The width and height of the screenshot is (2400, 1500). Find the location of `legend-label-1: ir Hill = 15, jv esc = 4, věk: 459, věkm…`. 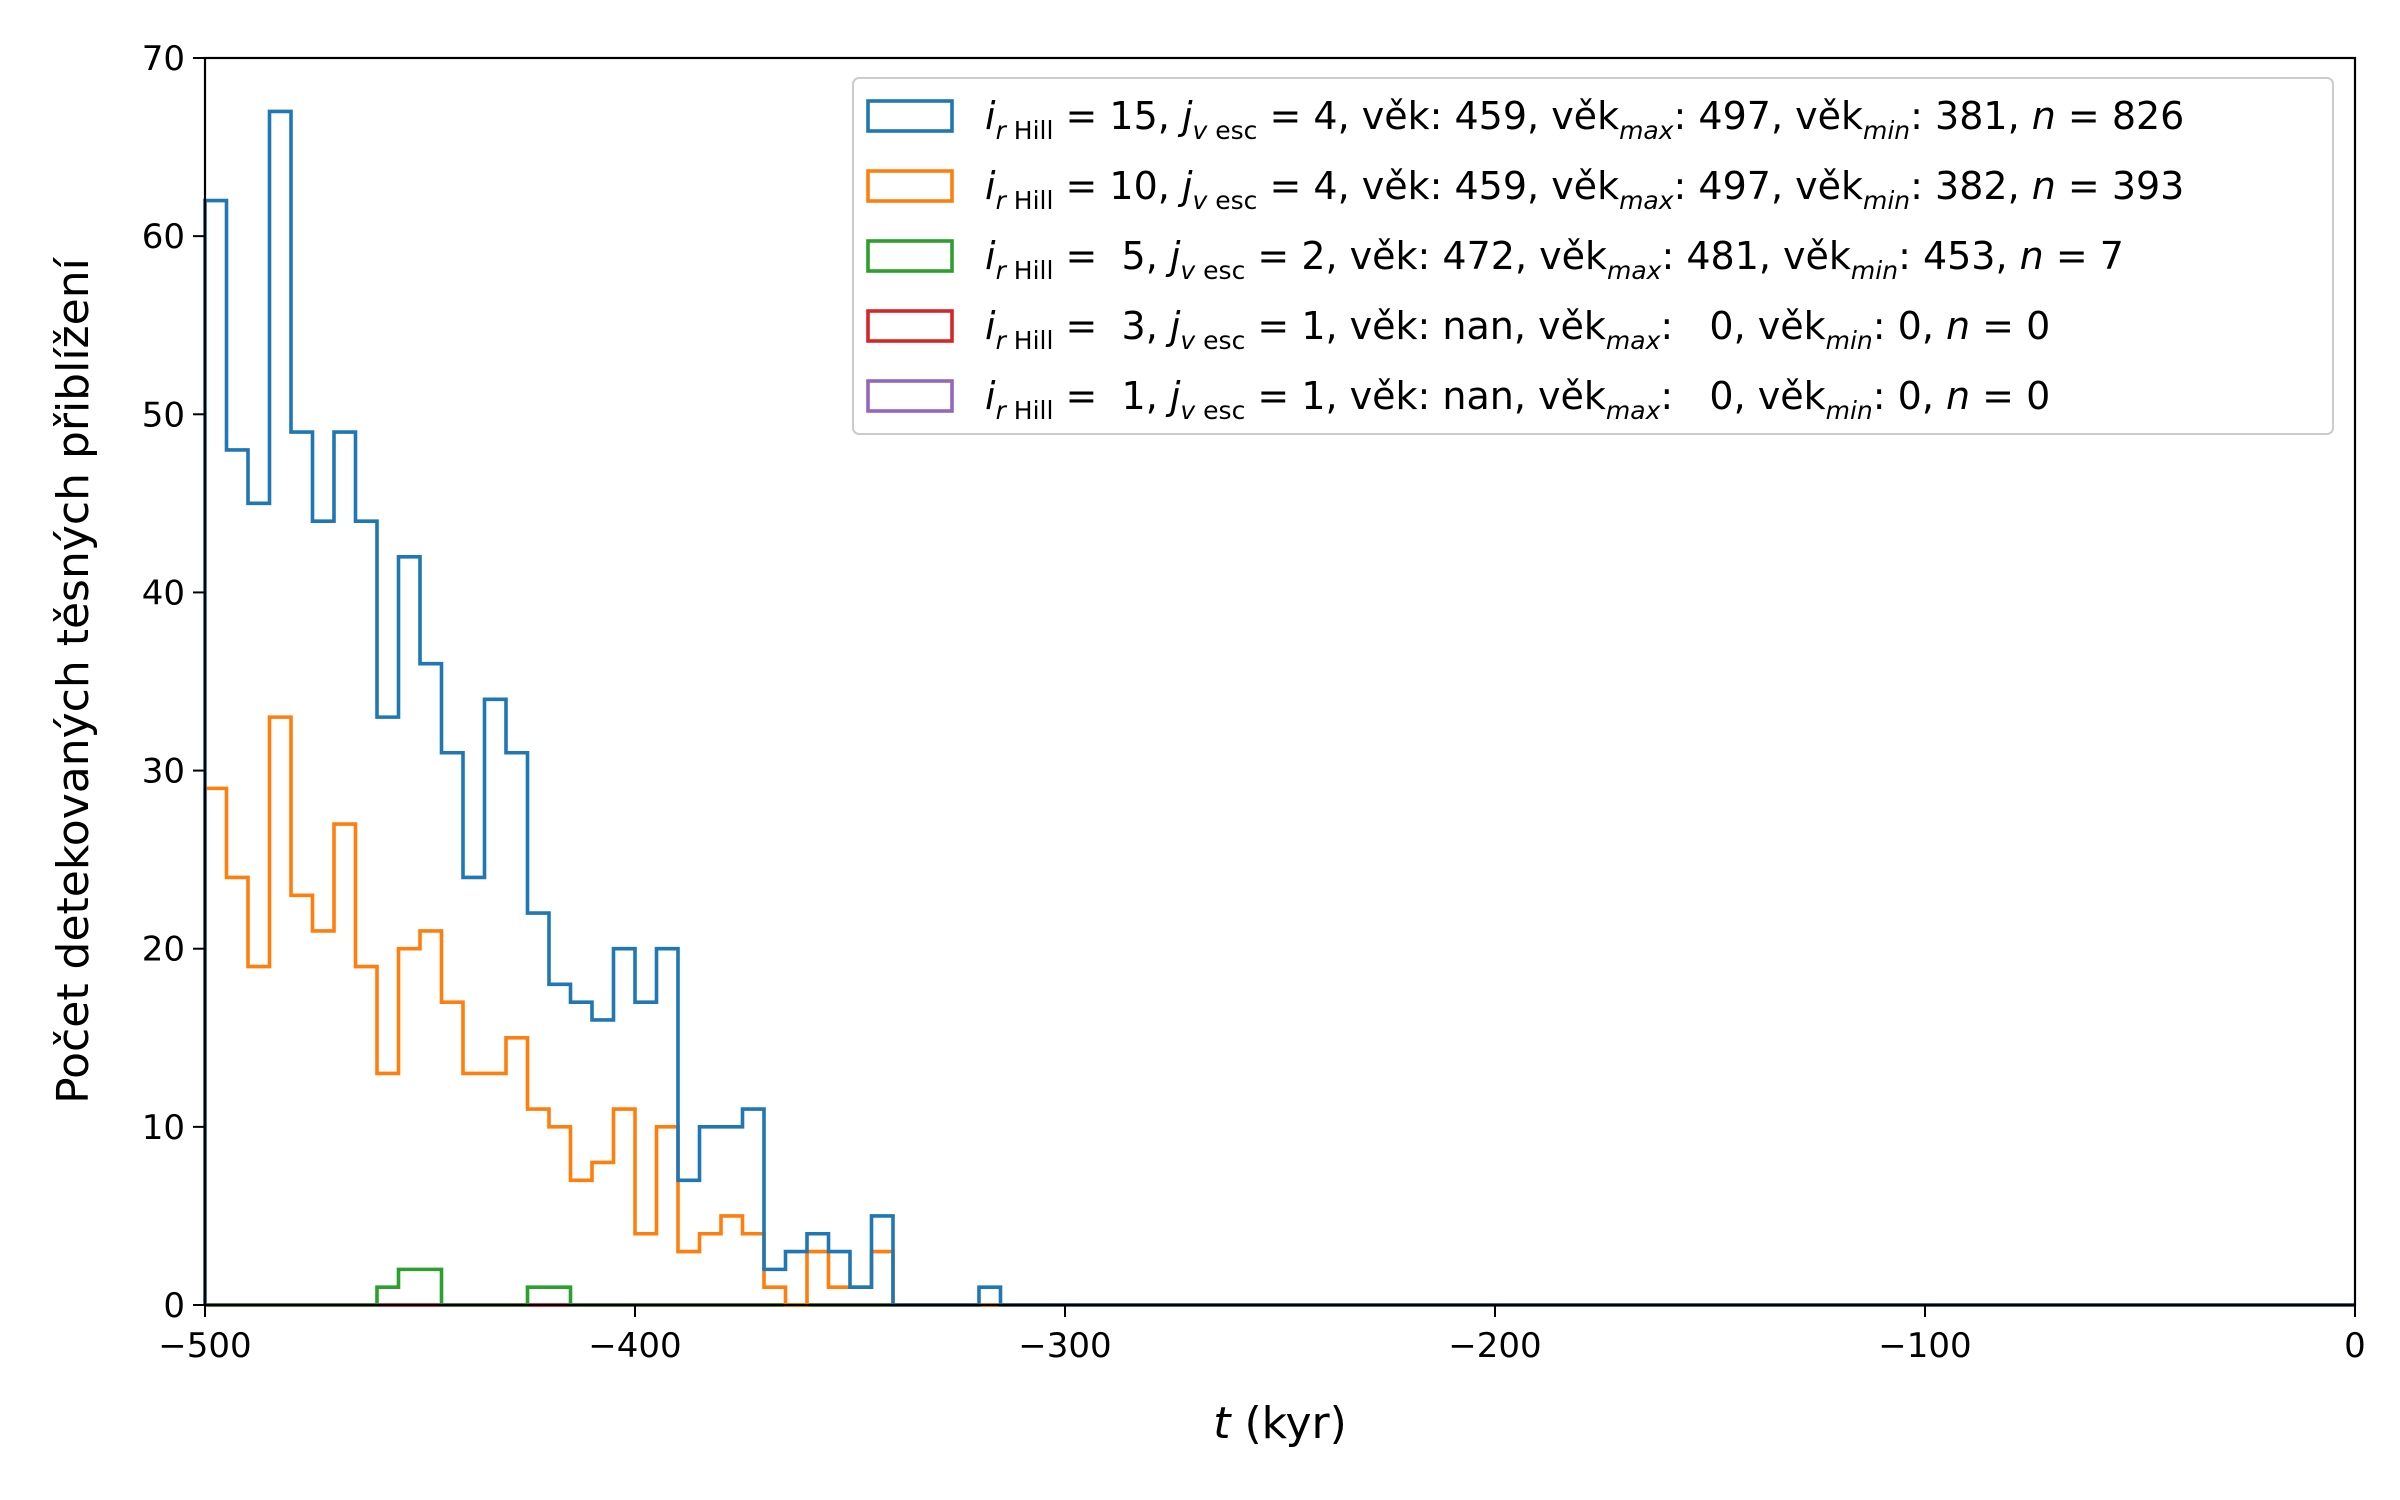

legend-label-1: ir Hill = 15, jv esc = 4, věk: 459, věkm… is located at coordinates (1584, 119).